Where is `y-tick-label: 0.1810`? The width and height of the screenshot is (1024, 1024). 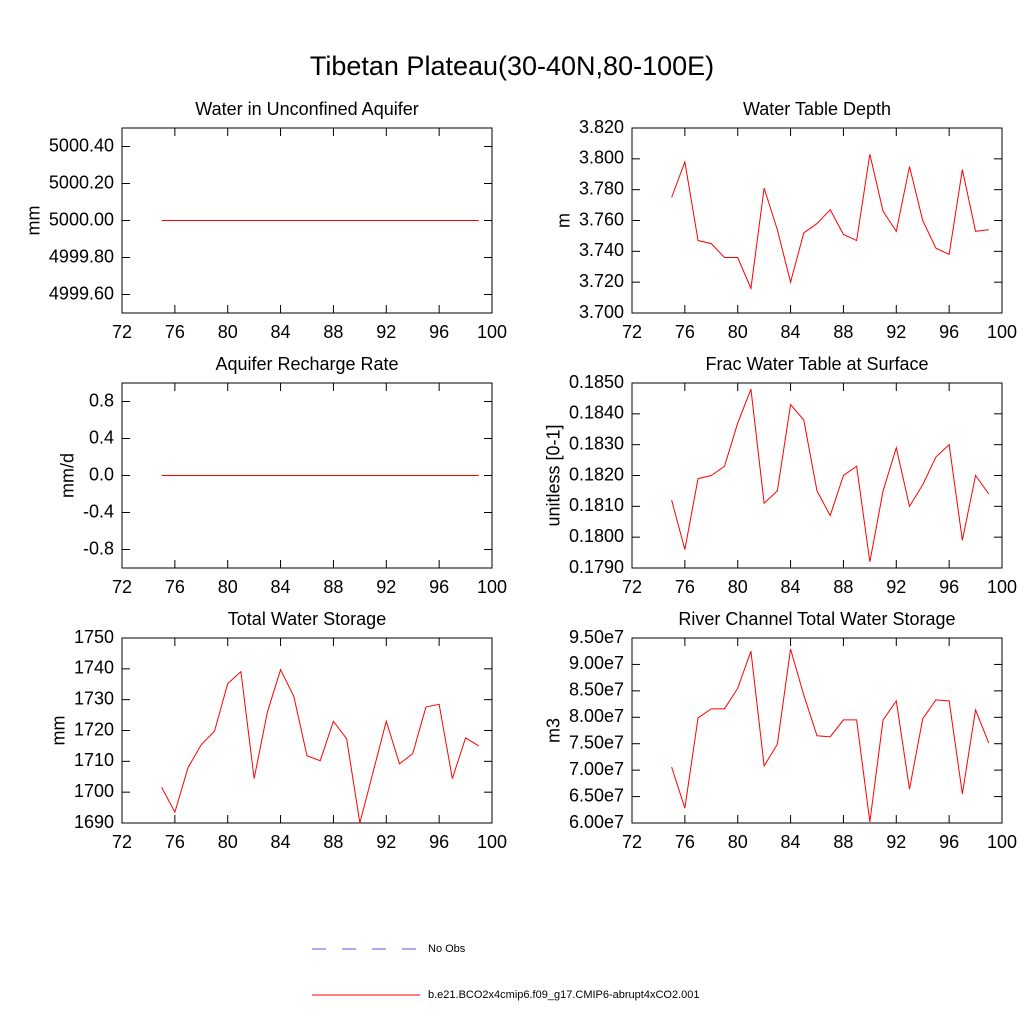 y-tick-label: 0.1810 is located at coordinates (596, 505).